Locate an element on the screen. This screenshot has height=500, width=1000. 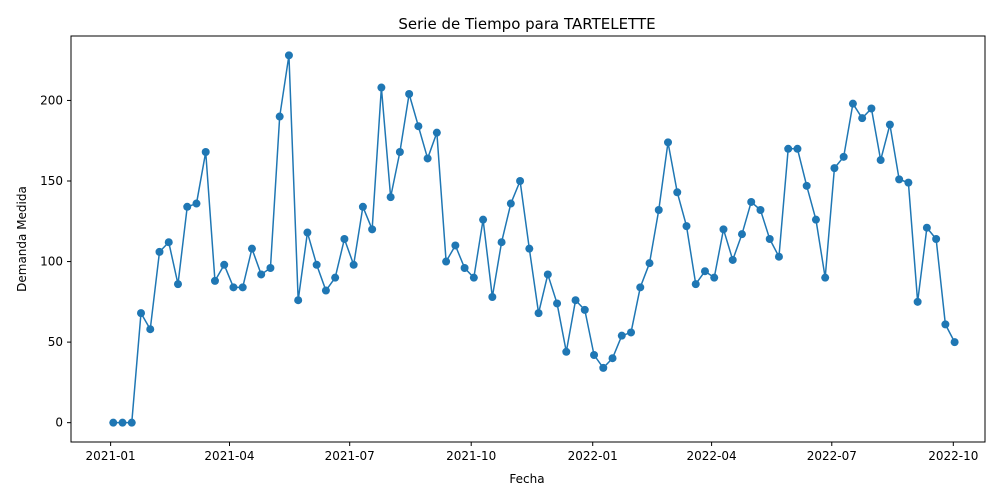
x-tick-label: 2021-04 is located at coordinates (229, 456).